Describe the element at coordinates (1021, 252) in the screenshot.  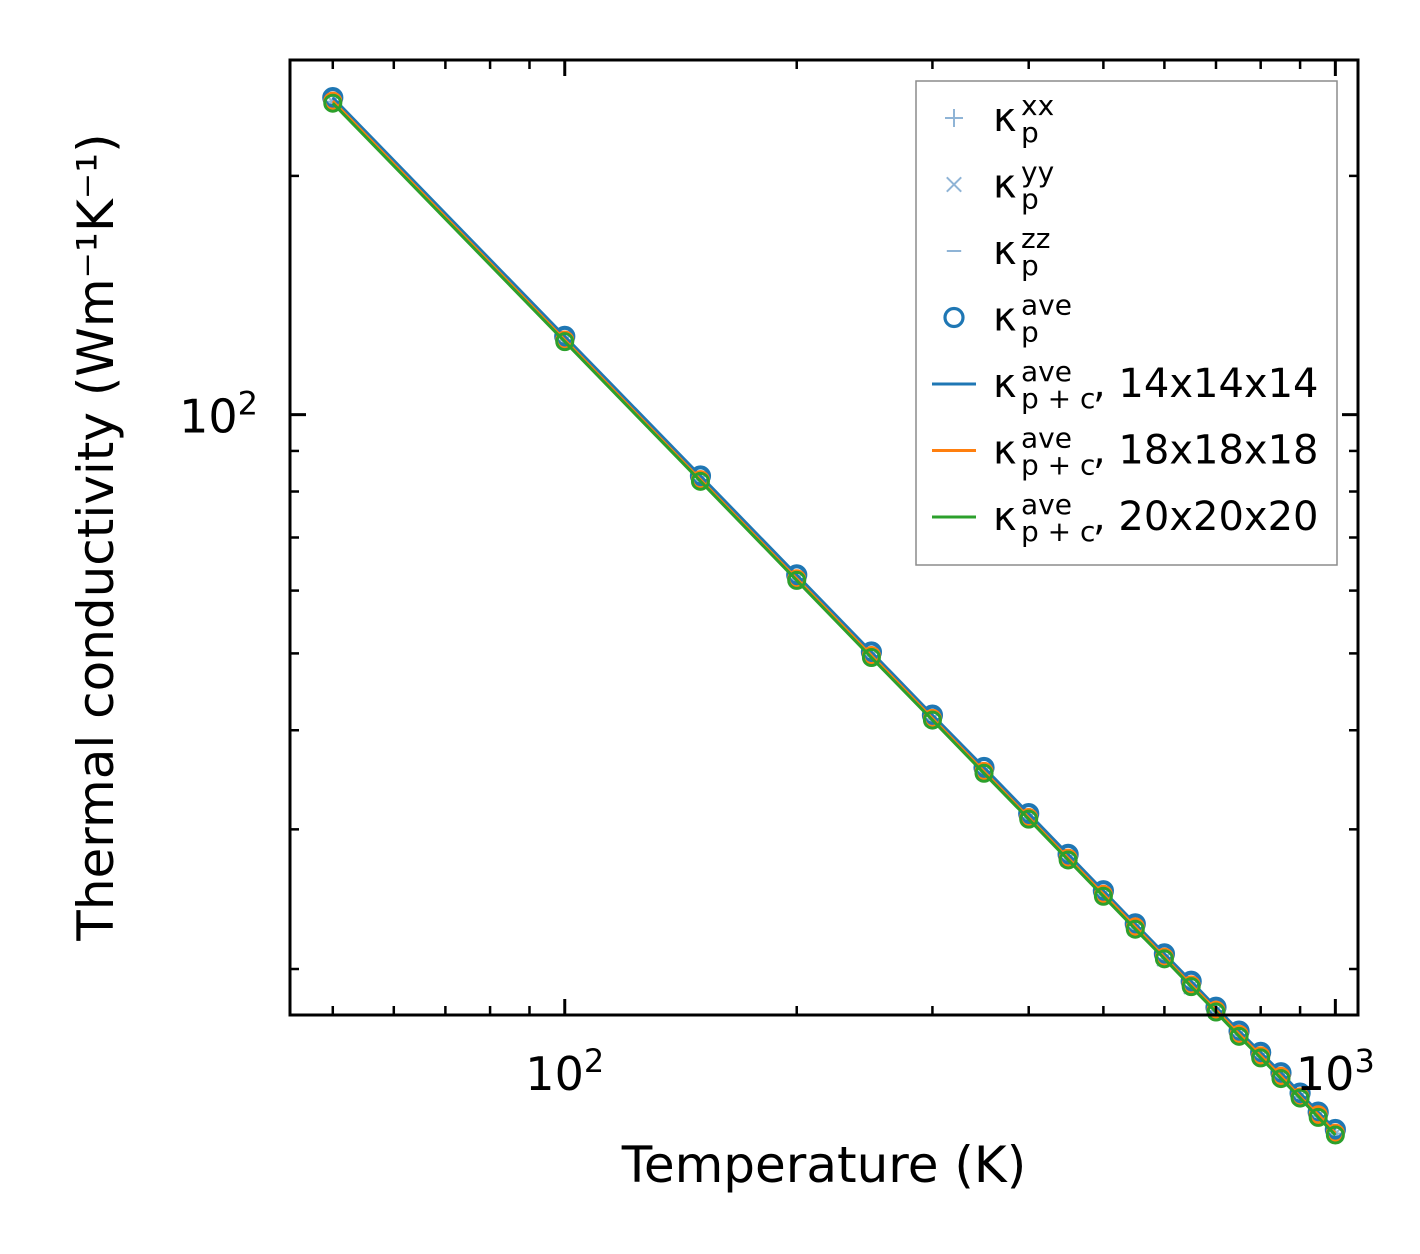
I see `legend-label: κ zz p` at that location.